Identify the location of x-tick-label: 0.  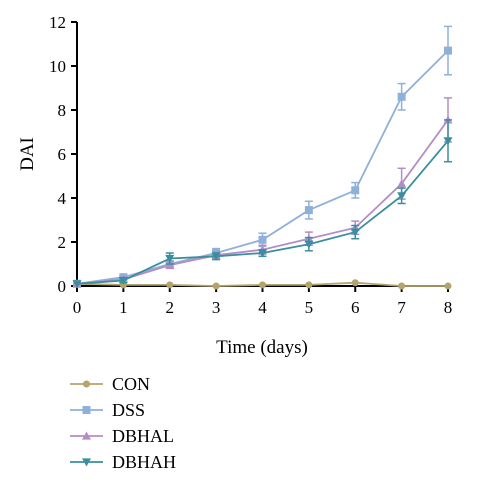
(77, 307).